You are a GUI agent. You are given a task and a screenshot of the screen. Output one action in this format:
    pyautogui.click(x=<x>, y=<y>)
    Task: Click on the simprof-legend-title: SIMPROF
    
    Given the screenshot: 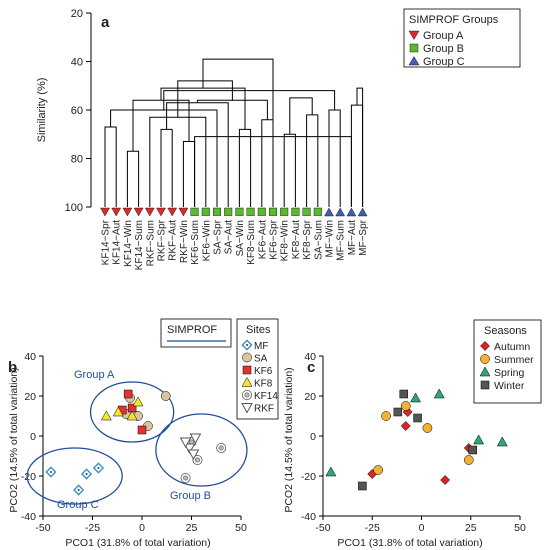 What is the action you would take?
    pyautogui.click(x=192, y=330)
    